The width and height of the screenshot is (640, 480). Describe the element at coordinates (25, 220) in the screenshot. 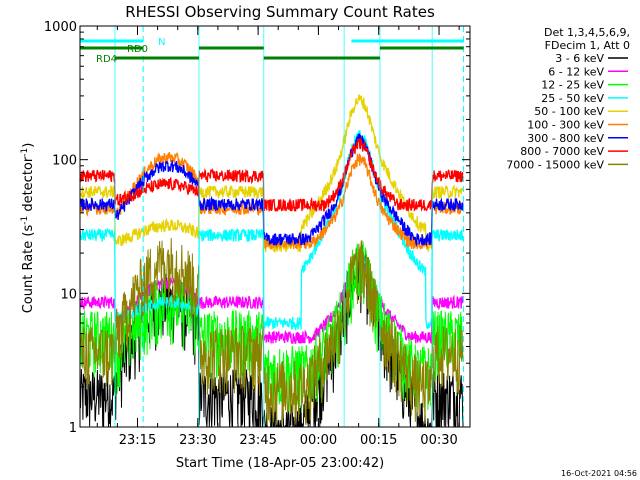

I see `y-axis-label-sup: -1` at that location.